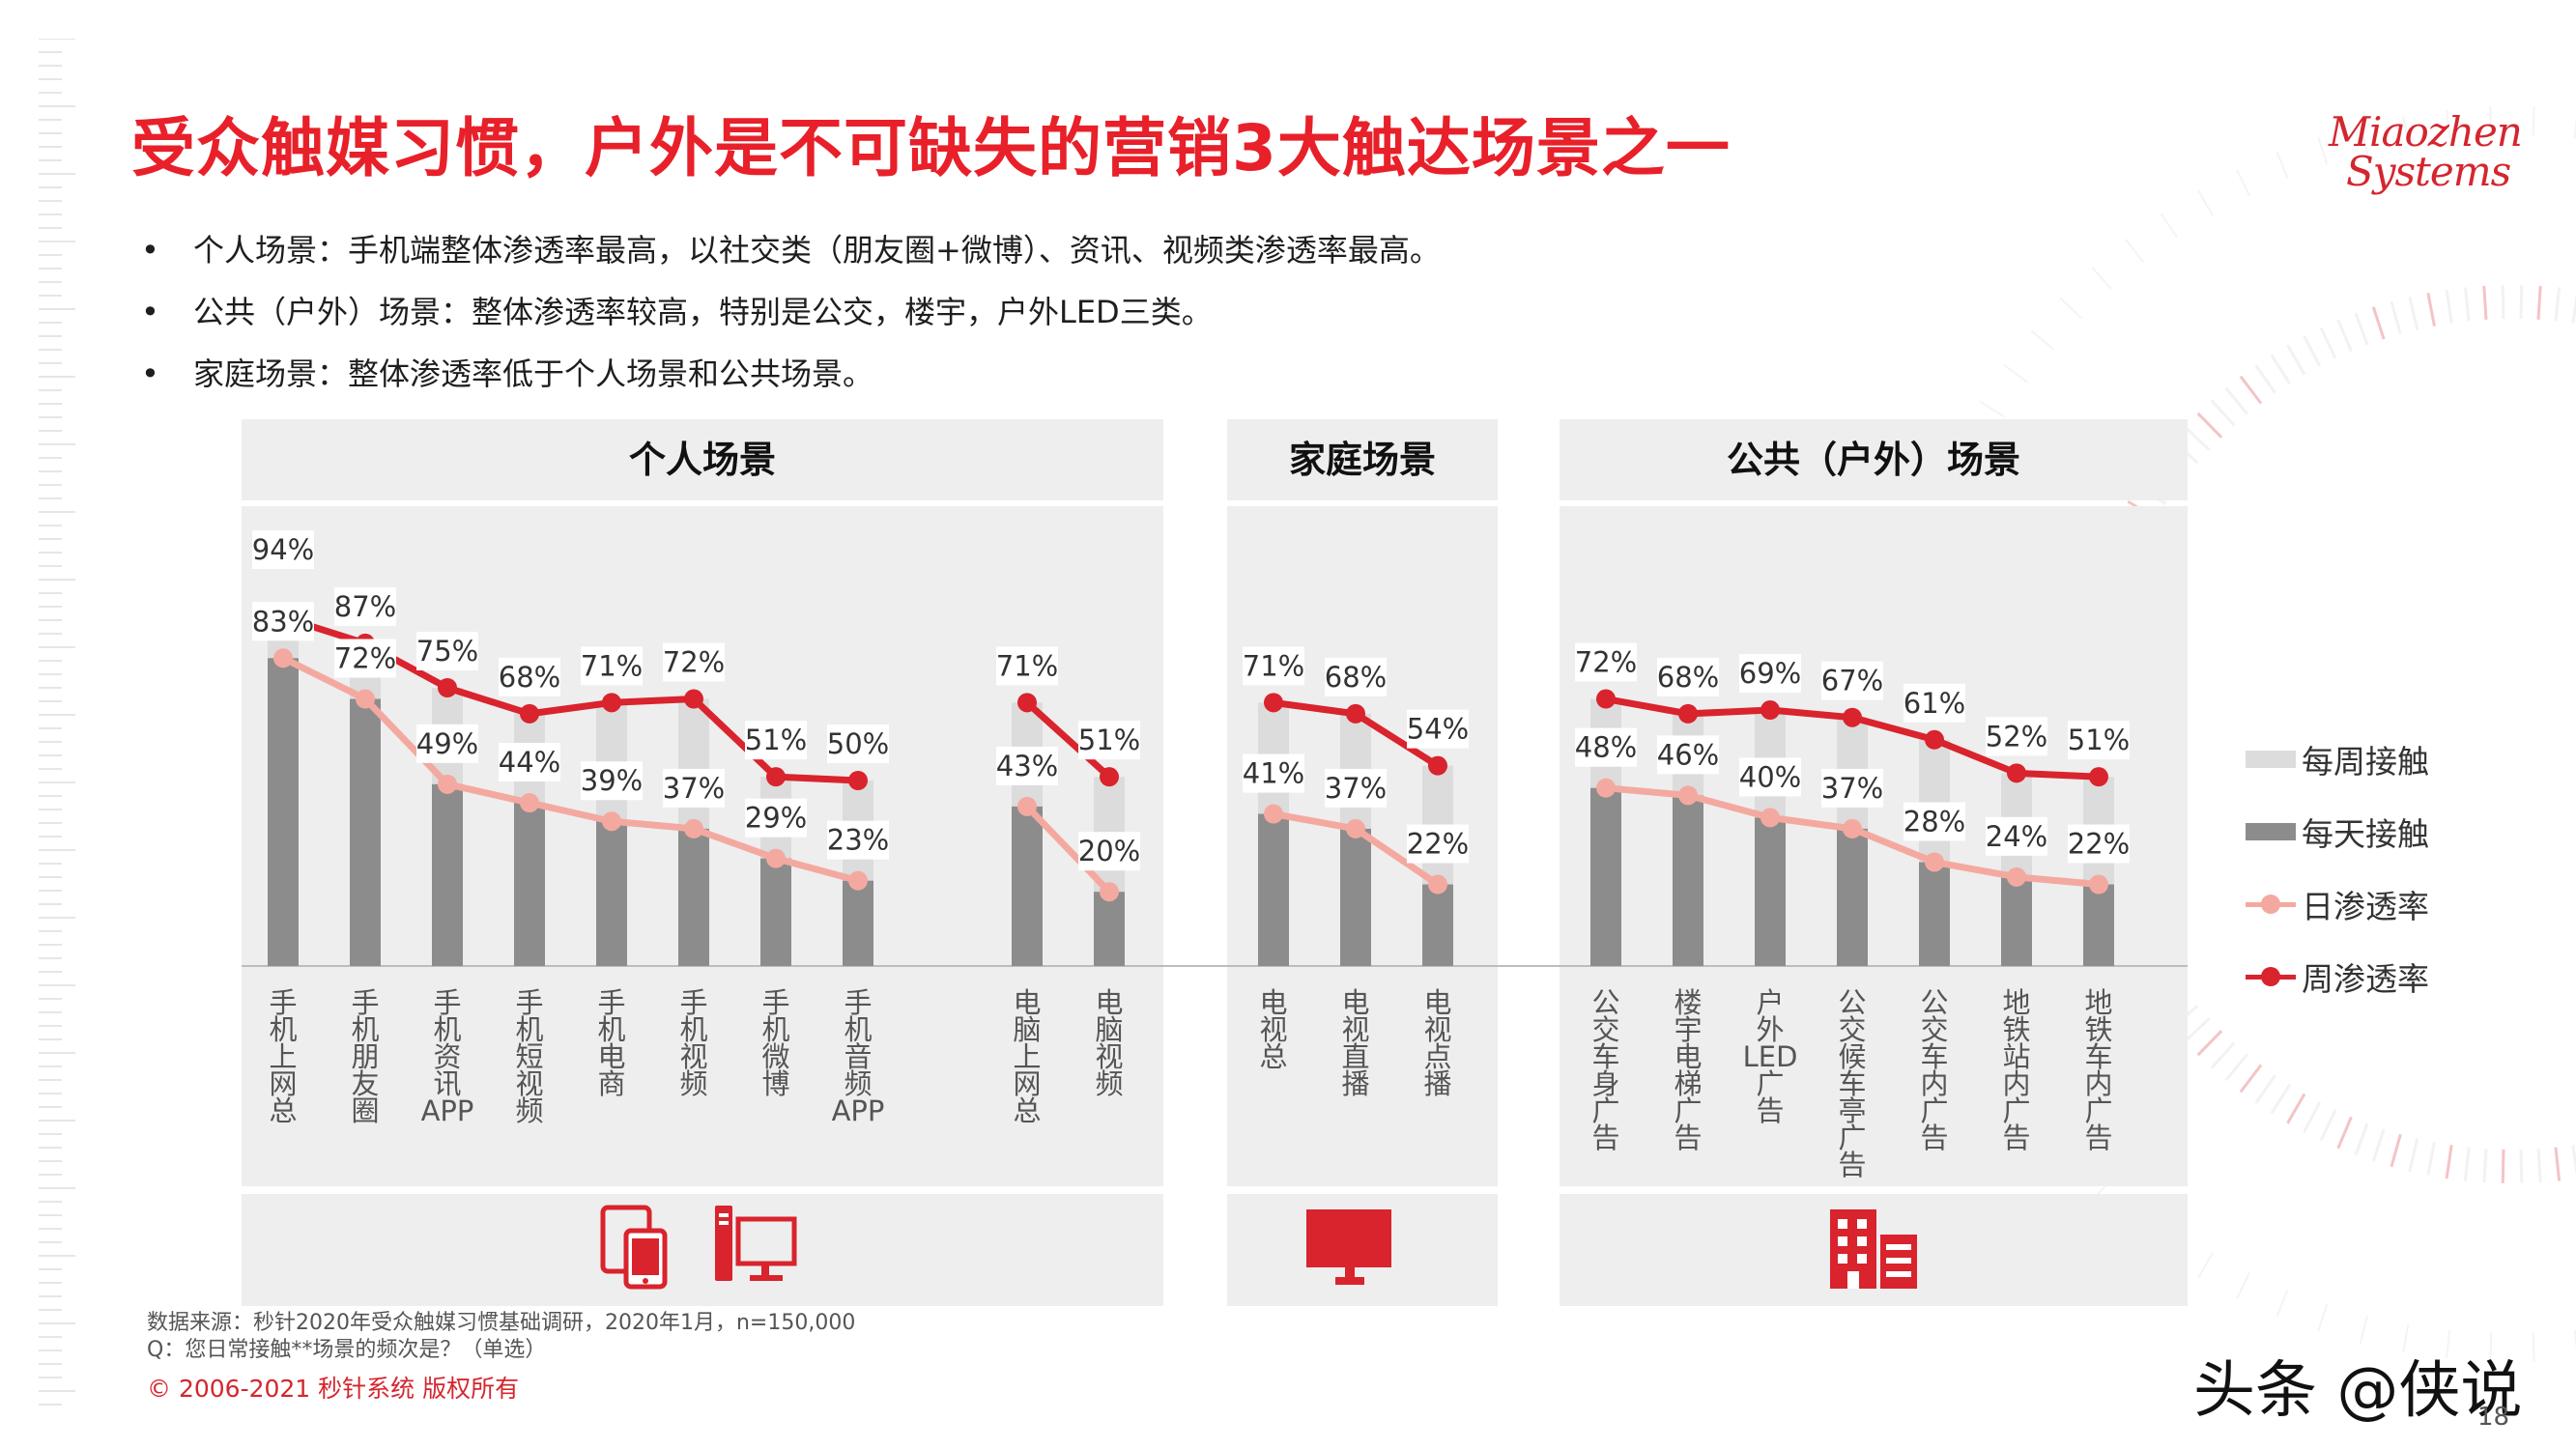 The width and height of the screenshot is (2576, 1449). Describe the element at coordinates (1934, 1070) in the screenshot. I see `category-label: 公交车内广告` at that location.